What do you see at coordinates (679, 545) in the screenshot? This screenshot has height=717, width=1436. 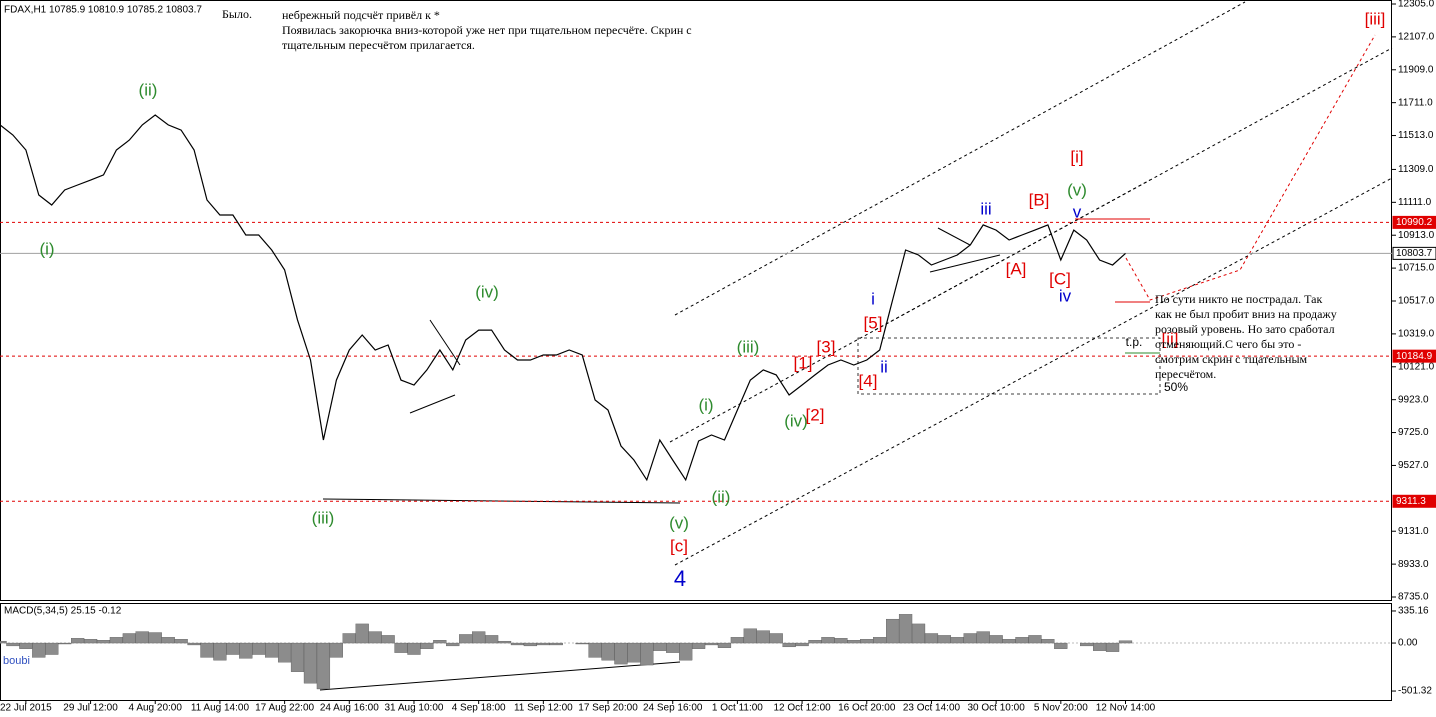 I see `wave-label: [c]` at bounding box center [679, 545].